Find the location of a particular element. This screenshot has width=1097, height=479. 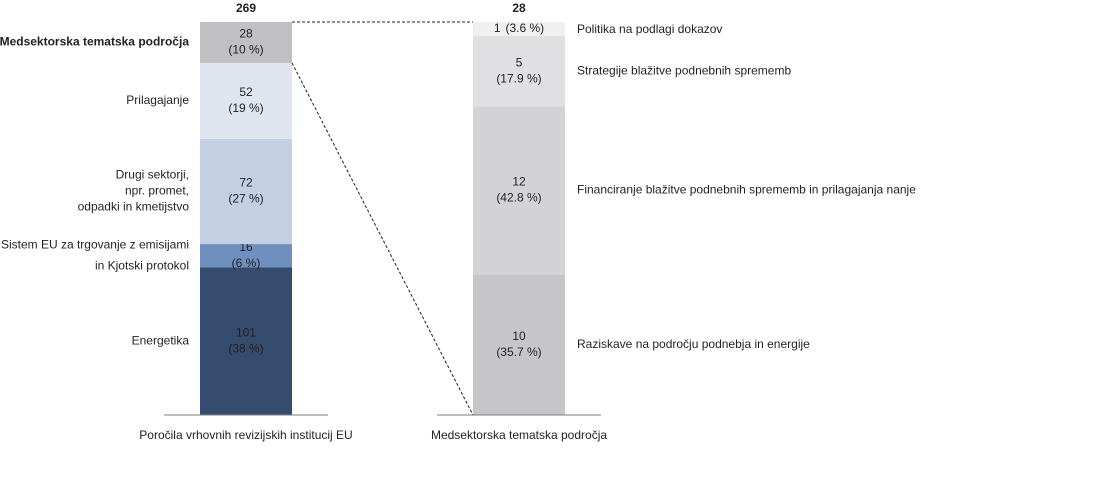

segment-label: Drugi sektorji, is located at coordinates (152, 175).